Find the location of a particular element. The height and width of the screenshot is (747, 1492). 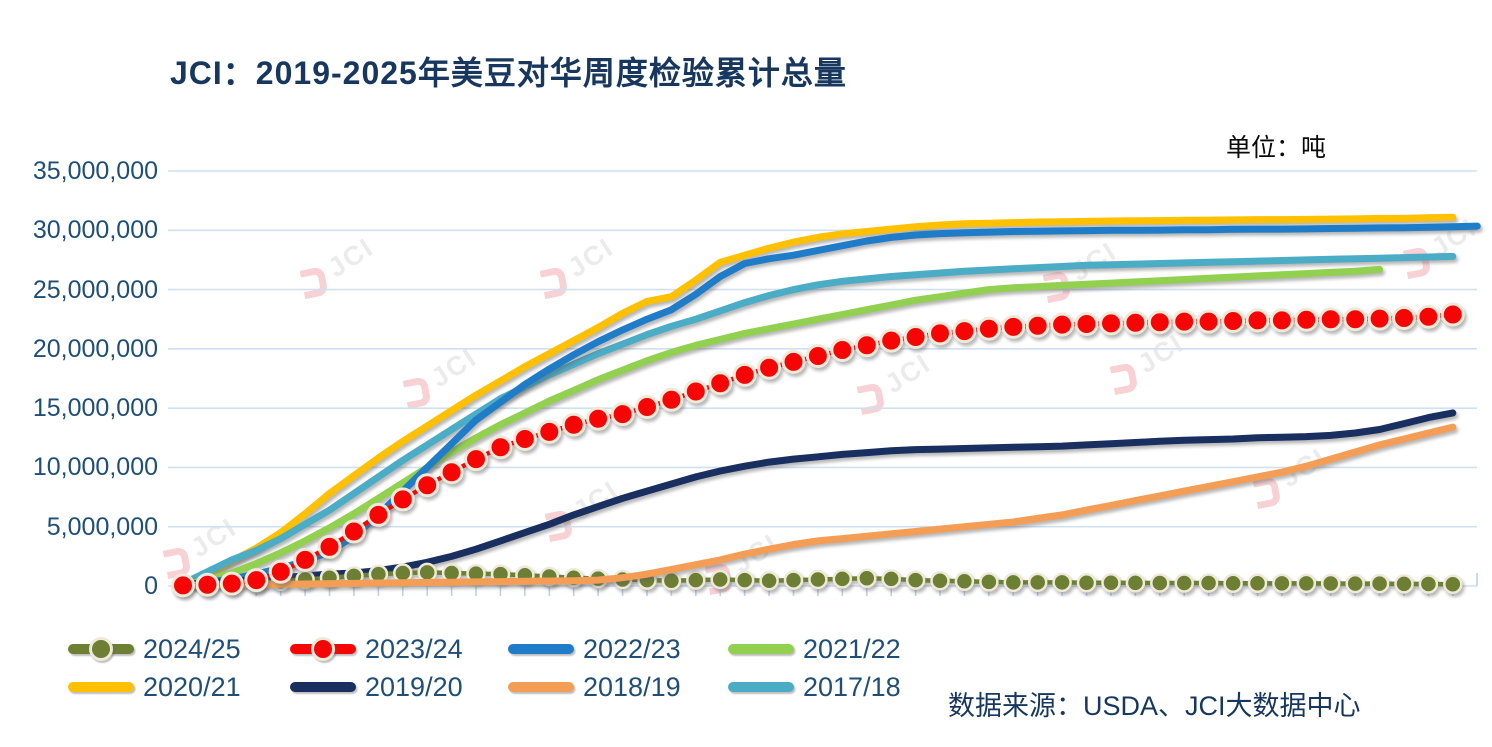

y-axis-tick-label: 5,000,000 is located at coordinates (102, 526).